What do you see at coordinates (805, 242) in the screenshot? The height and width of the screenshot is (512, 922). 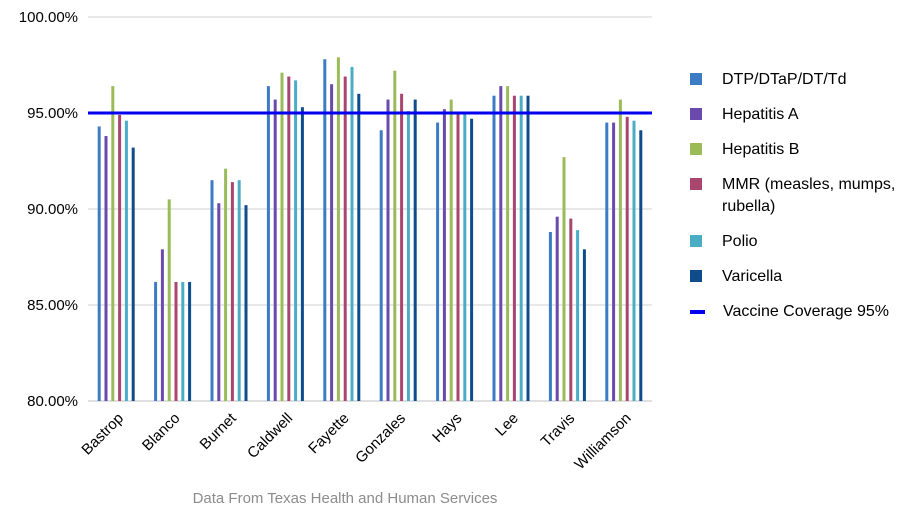 I see `legend-item: Polio` at bounding box center [805, 242].